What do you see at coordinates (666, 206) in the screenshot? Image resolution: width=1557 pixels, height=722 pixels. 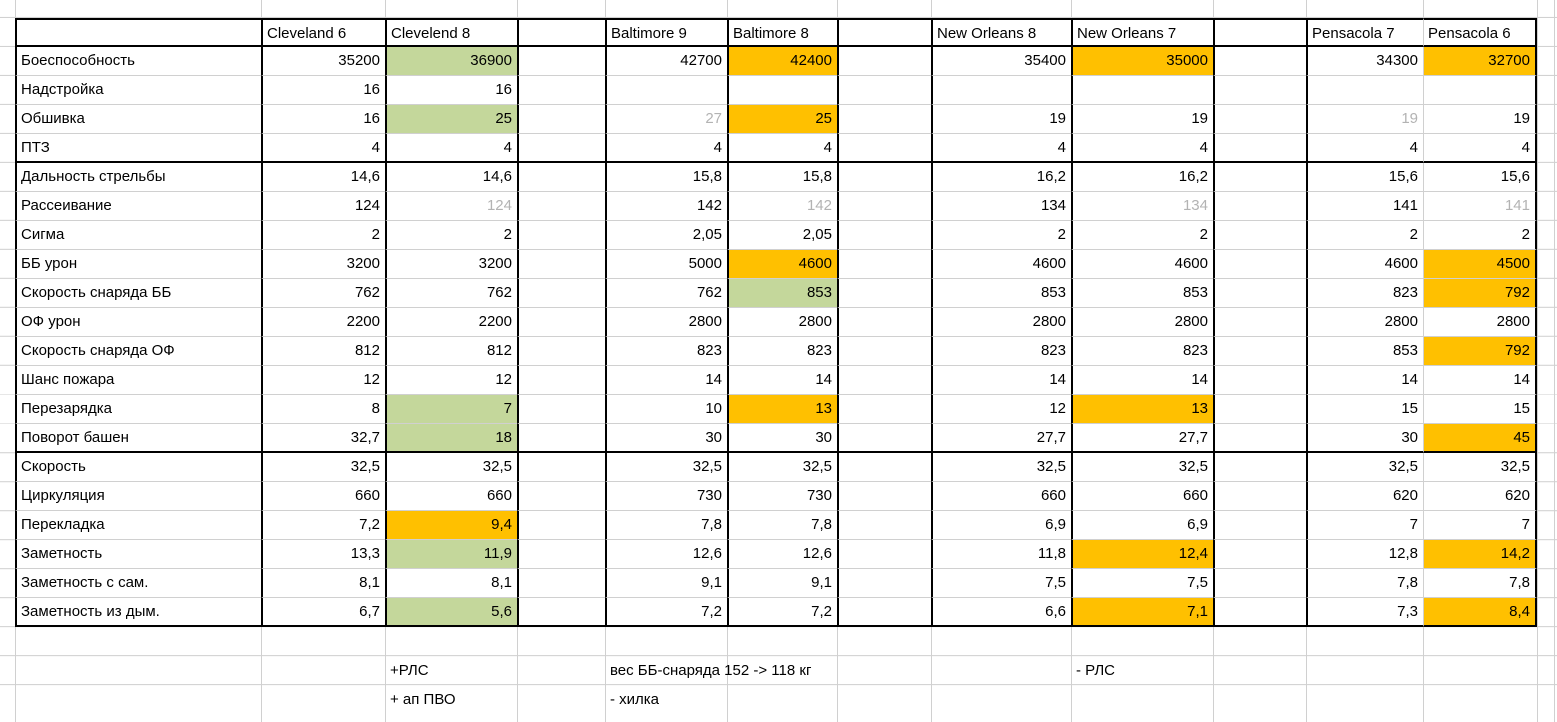 I see `value-cell: 142` at bounding box center [666, 206].